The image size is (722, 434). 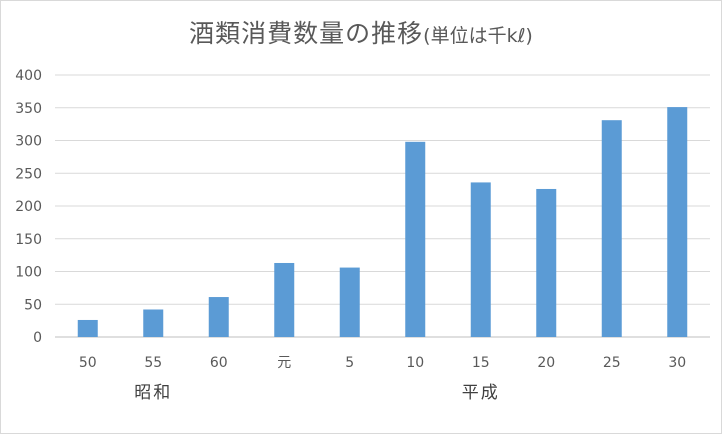 What do you see at coordinates (219, 363) in the screenshot?
I see `x-tick-label: 60` at bounding box center [219, 363].